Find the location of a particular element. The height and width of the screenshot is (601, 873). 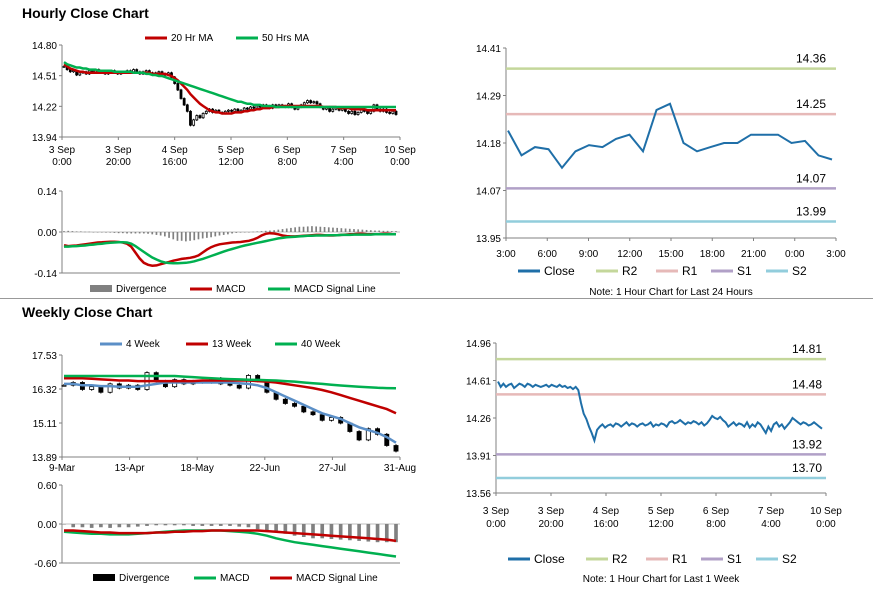

hourly-price-ytick-label: 14.51 is located at coordinates (44, 77).